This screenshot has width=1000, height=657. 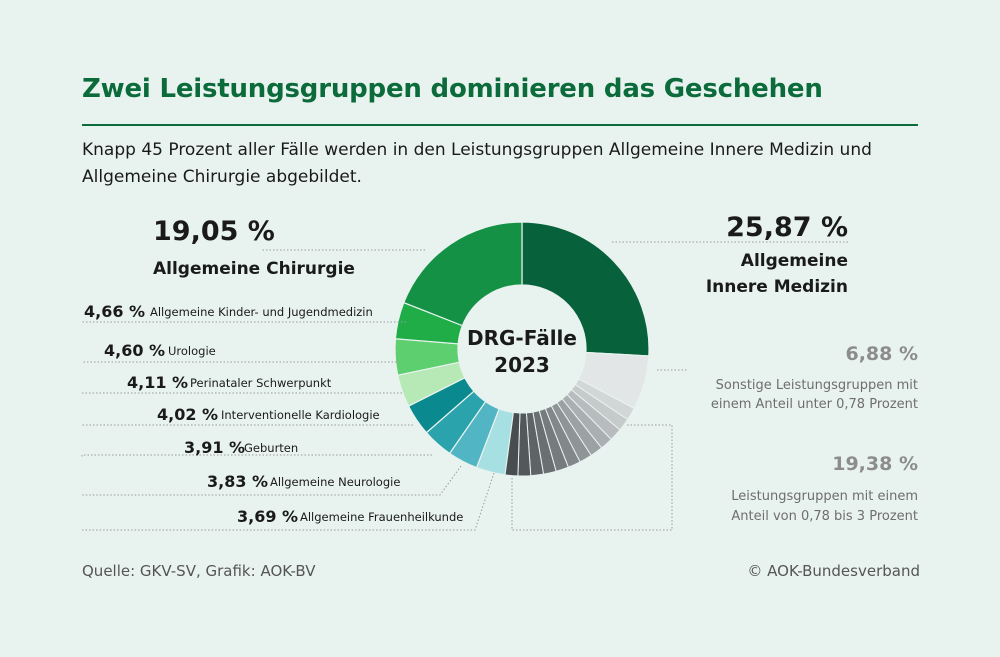 I want to click on copyright-note: © AOK-Bundesverband, so click(x=833, y=571).